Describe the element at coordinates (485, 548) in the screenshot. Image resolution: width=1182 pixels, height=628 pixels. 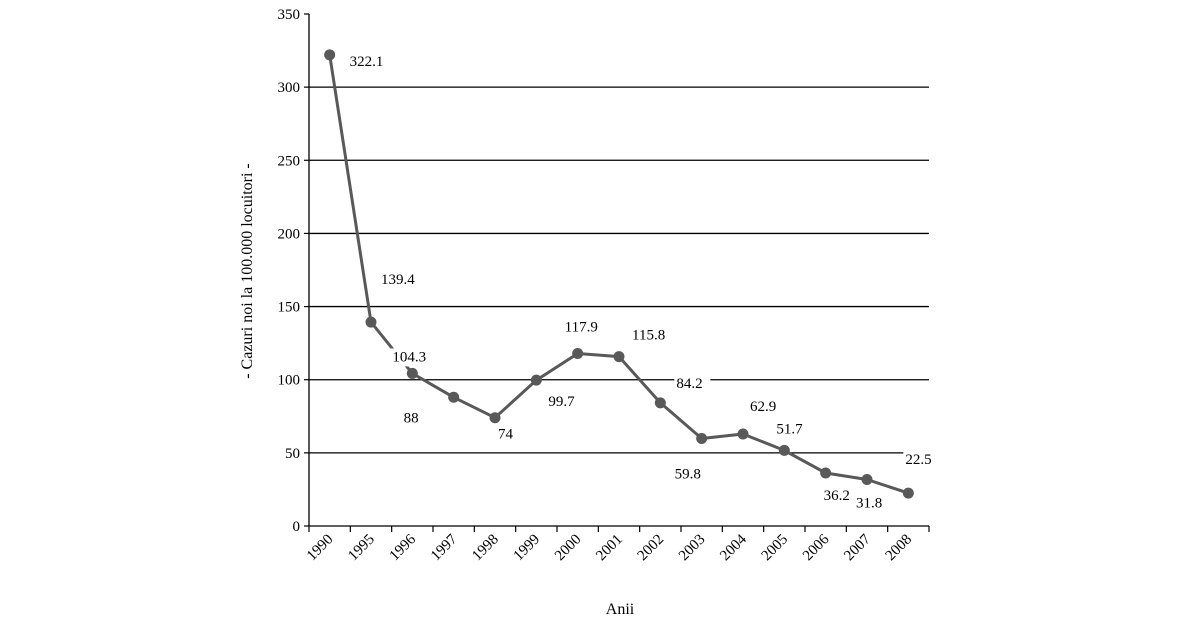
I see `x-tick-label: 1998` at that location.